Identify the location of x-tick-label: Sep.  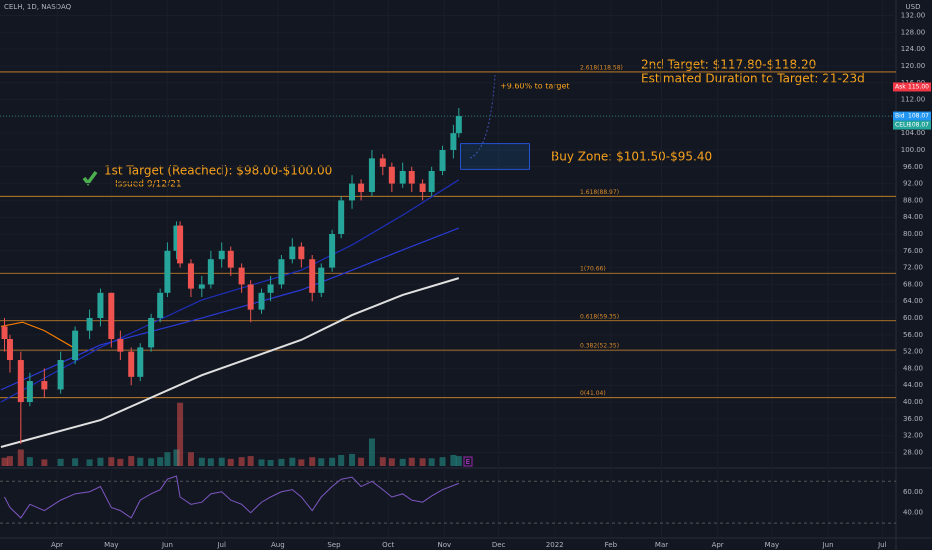
(334, 545).